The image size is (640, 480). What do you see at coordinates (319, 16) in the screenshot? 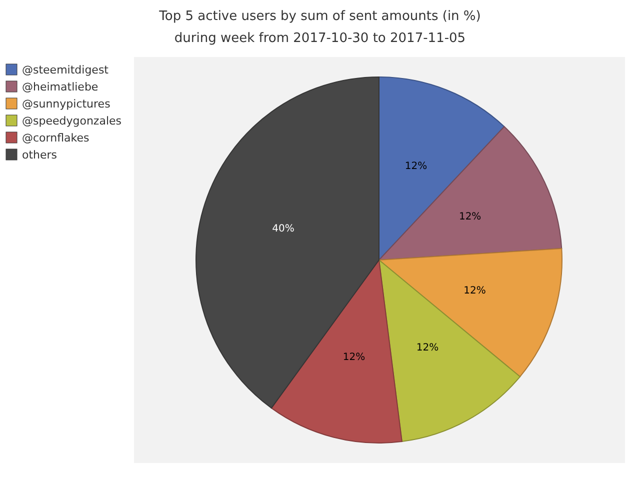
I see `chart-title: Top 5 active users by sum of sent amounts (in %)` at bounding box center [319, 16].